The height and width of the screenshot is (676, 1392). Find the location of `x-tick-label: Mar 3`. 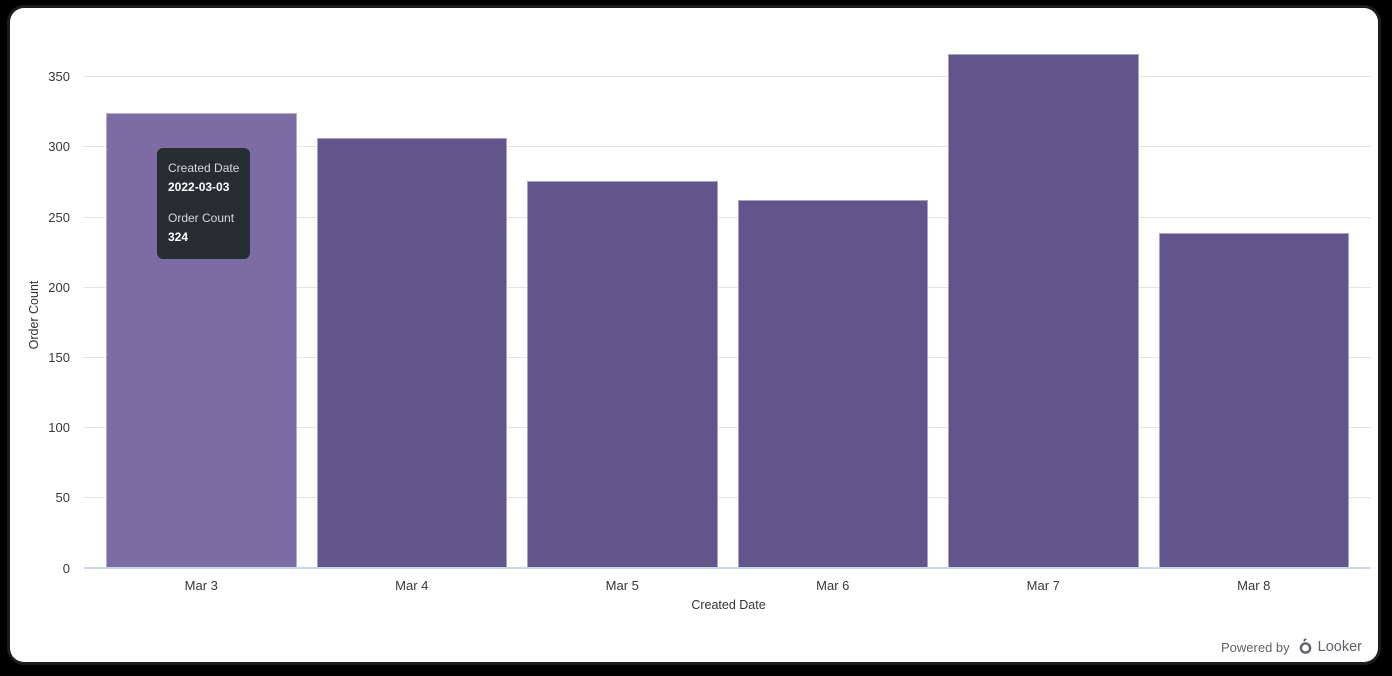

x-tick-label: Mar 3 is located at coordinates (201, 585).